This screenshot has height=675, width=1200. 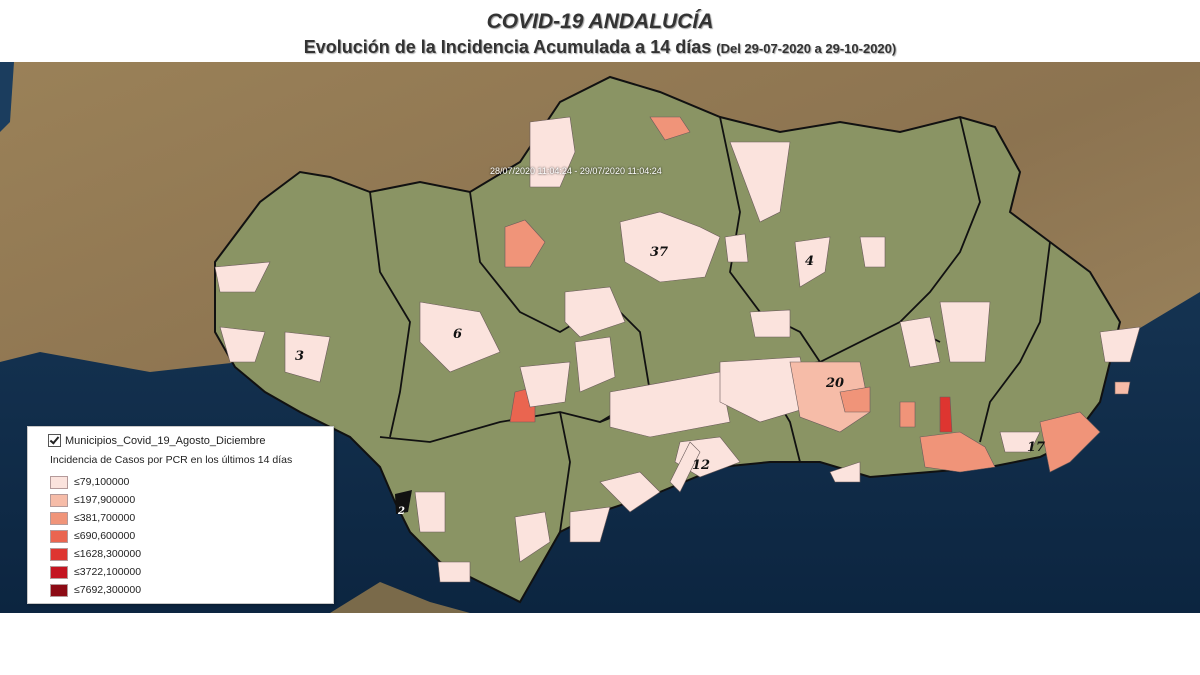 I want to click on map-title: COVID-19 ANDALUCÍA, so click(x=600, y=21).